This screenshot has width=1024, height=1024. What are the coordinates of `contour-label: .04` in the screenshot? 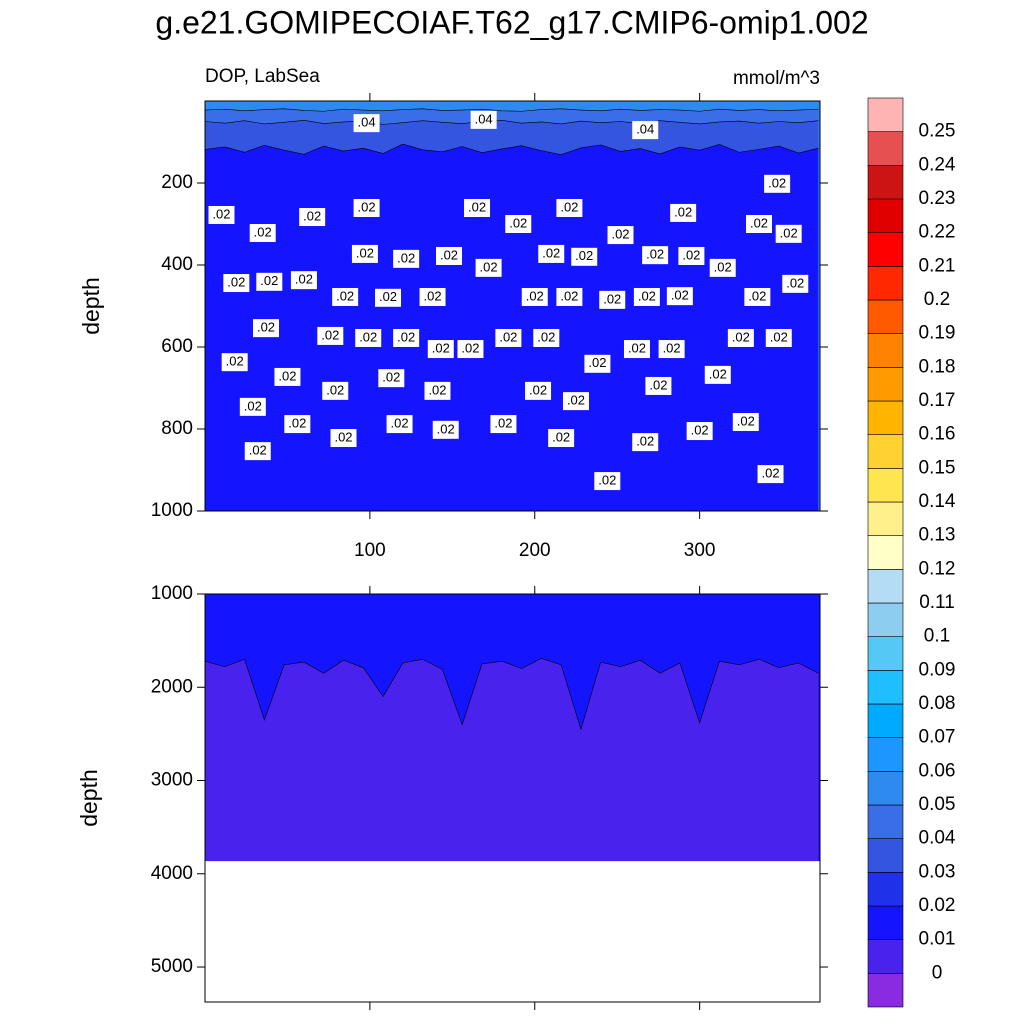 It's located at (367, 122).